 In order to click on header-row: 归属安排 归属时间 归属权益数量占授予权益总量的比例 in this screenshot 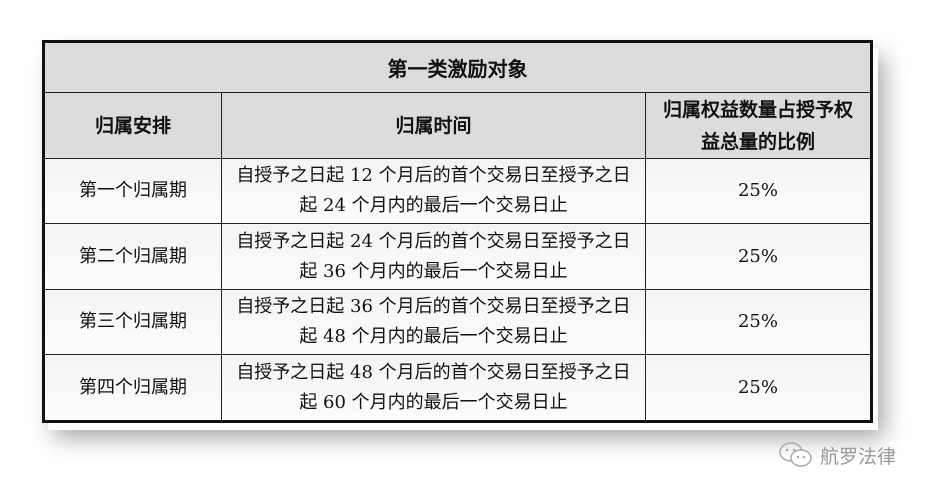, I will do `click(457, 125)`.